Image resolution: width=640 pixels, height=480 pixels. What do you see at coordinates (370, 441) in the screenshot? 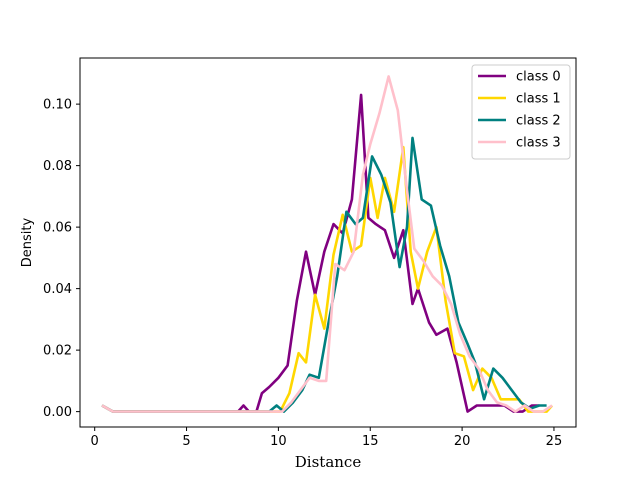
I see `x-tick-label: 15` at bounding box center [370, 441].